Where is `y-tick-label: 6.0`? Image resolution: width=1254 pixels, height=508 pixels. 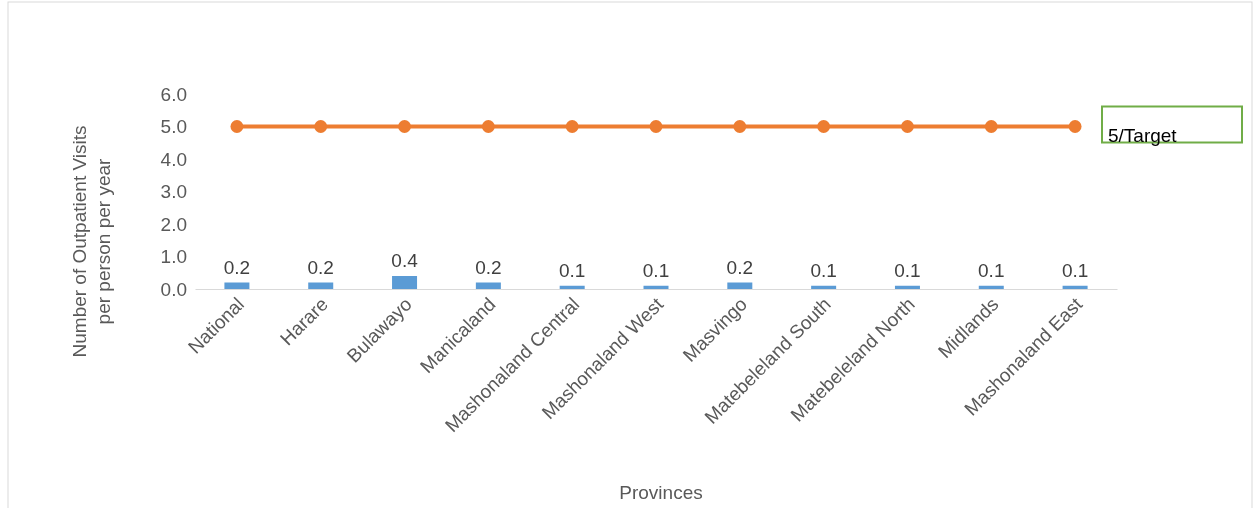 y-tick-label: 6.0 is located at coordinates (173, 94).